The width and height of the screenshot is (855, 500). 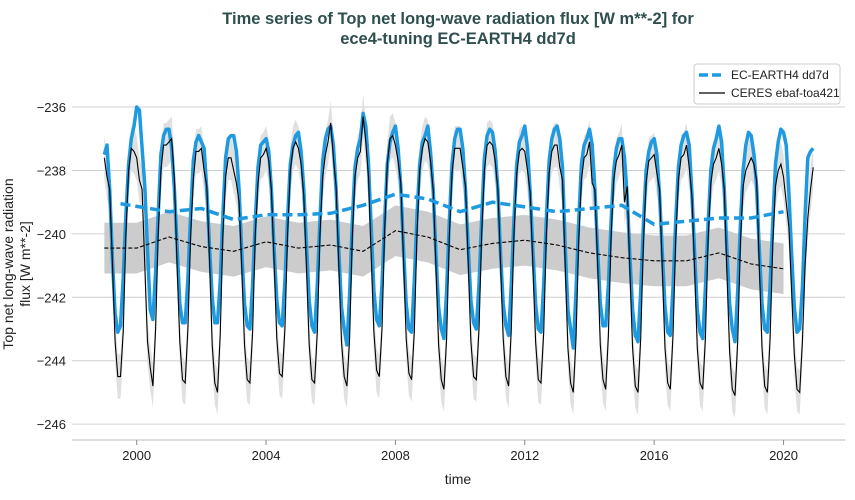 I want to click on legend: EC-EARTH4 dd7d CERES ebaf-toa421, so click(x=767, y=84).